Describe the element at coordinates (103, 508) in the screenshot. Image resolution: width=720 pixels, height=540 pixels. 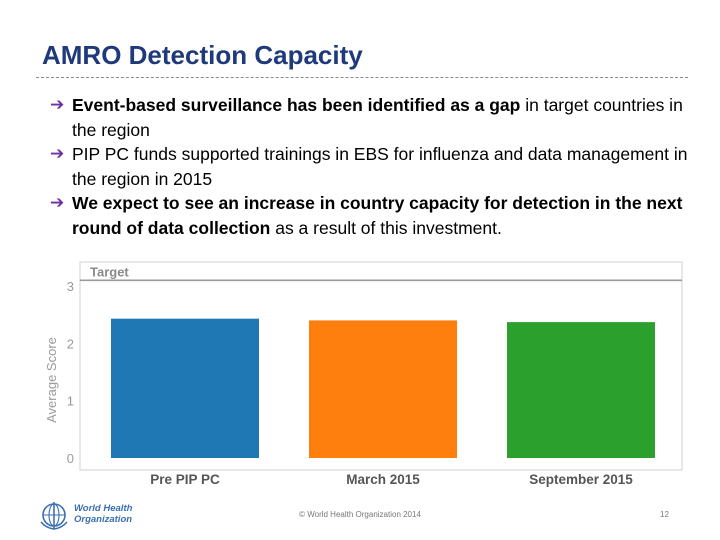
I see `org-name-line1: World Health` at that location.